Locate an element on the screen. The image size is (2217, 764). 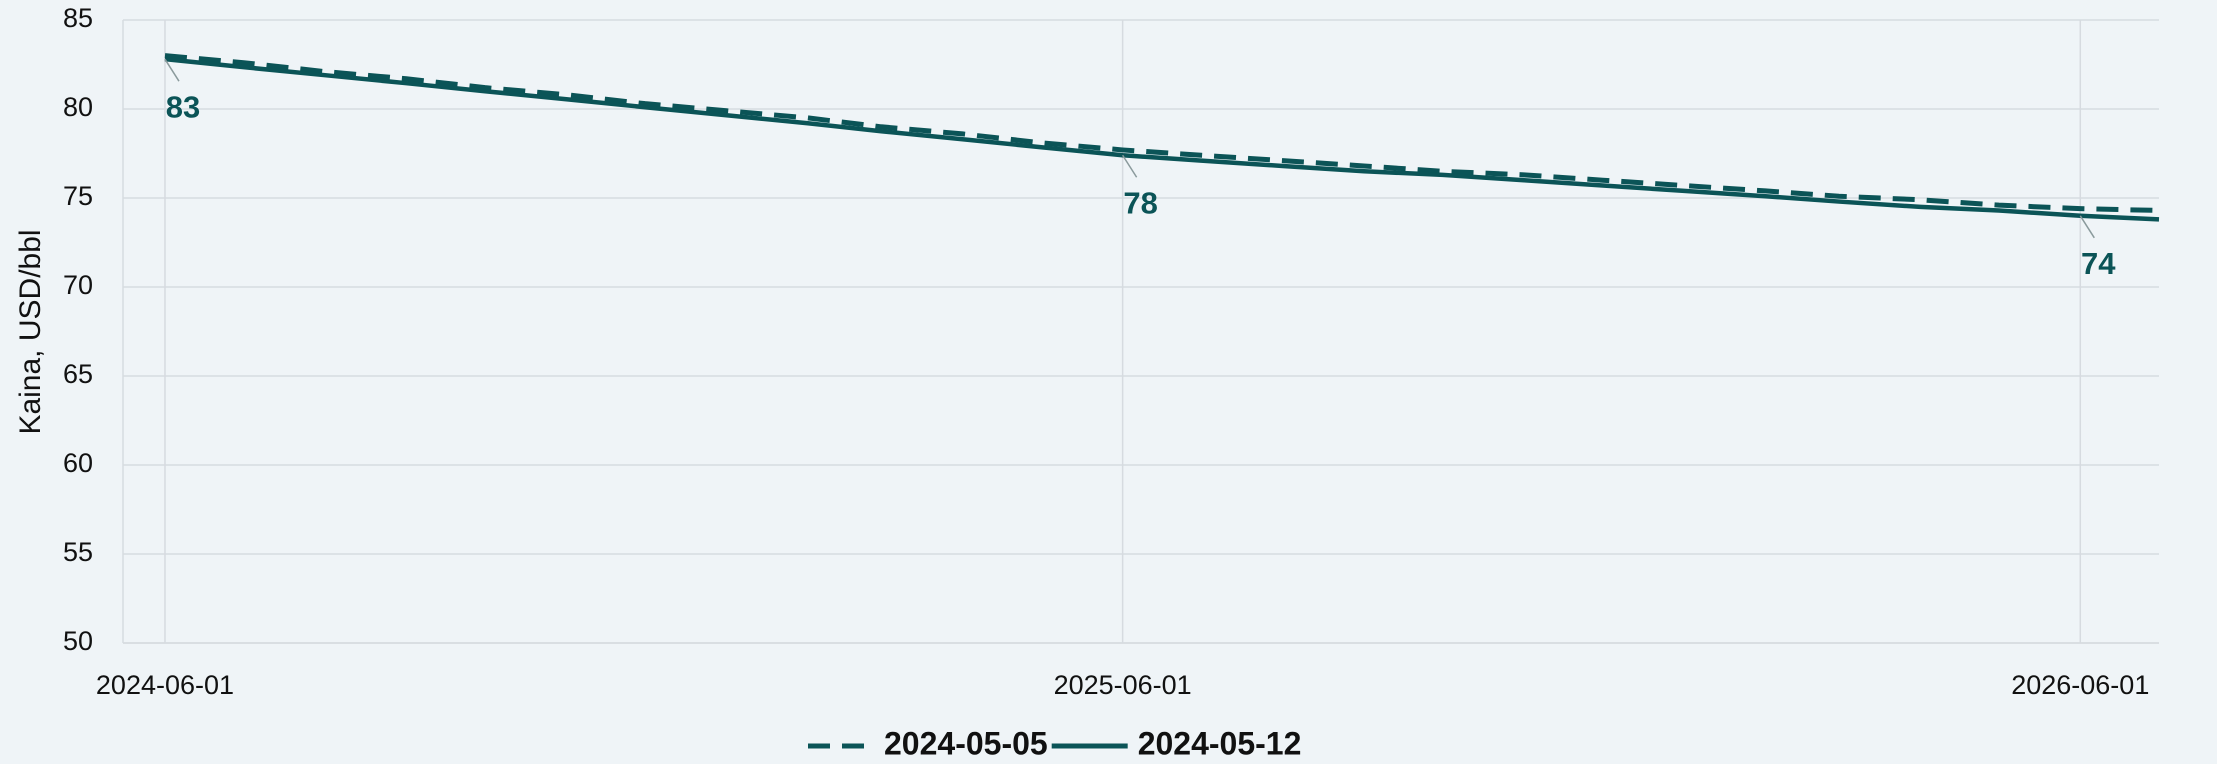
legend-label: 2024-05-12 is located at coordinates (1220, 743).